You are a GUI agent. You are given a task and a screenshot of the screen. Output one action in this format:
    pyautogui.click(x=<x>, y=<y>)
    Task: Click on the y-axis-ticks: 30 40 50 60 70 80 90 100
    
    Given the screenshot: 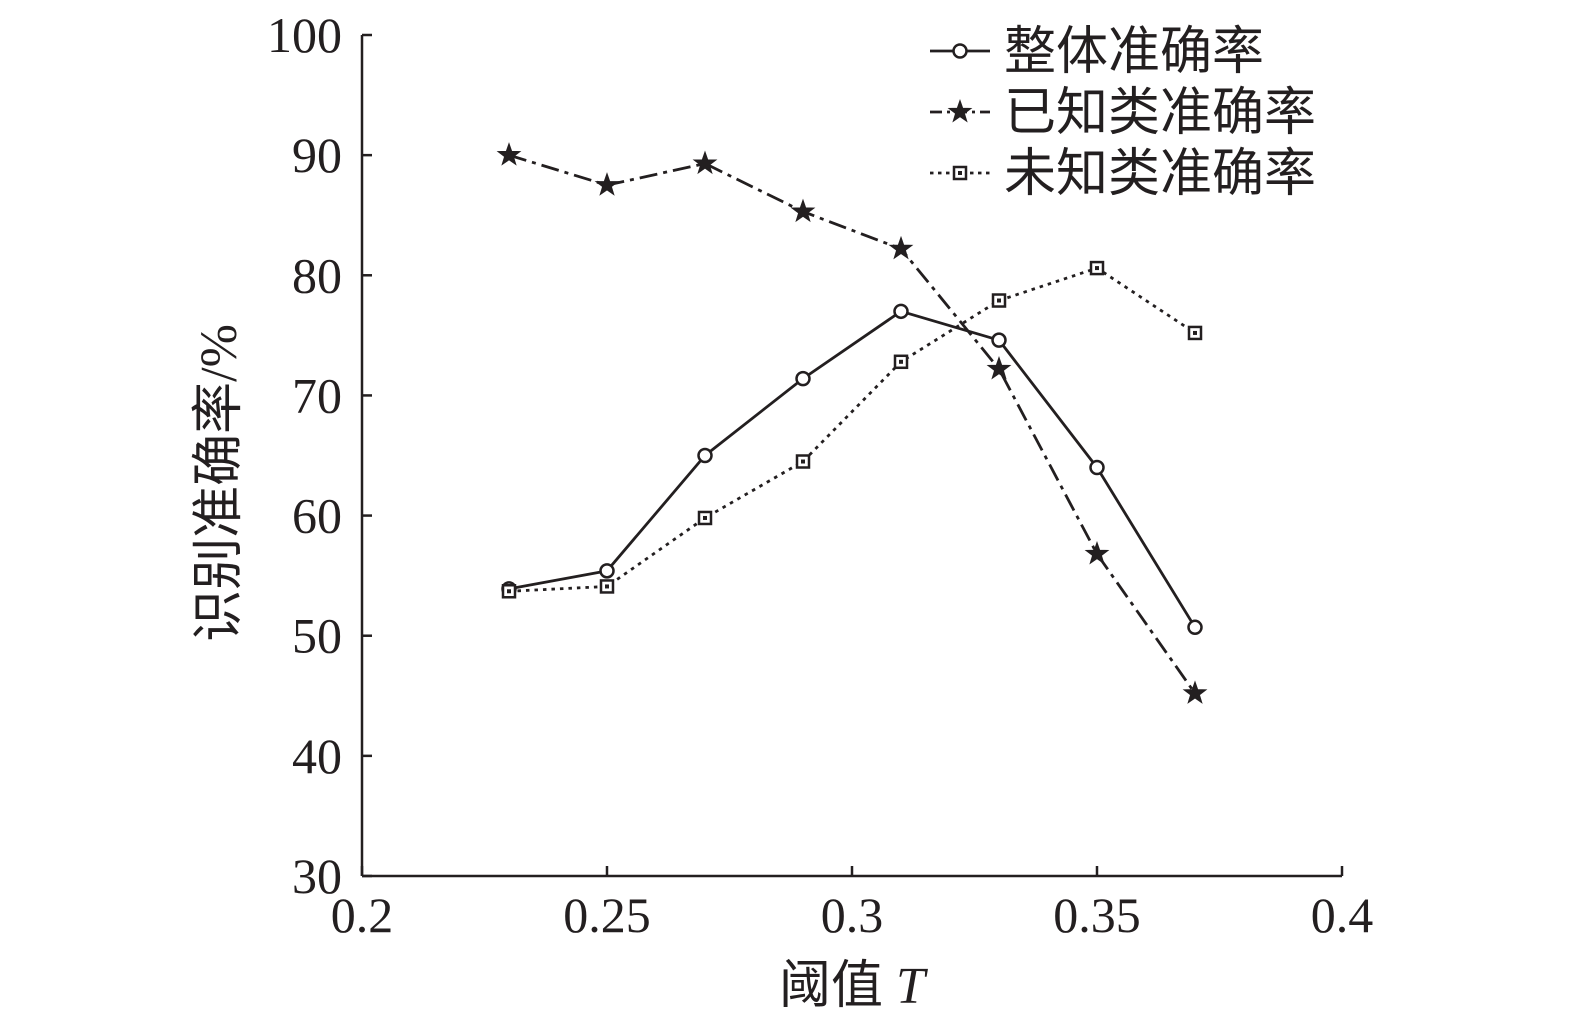 What is the action you would take?
    pyautogui.click(x=319, y=455)
    